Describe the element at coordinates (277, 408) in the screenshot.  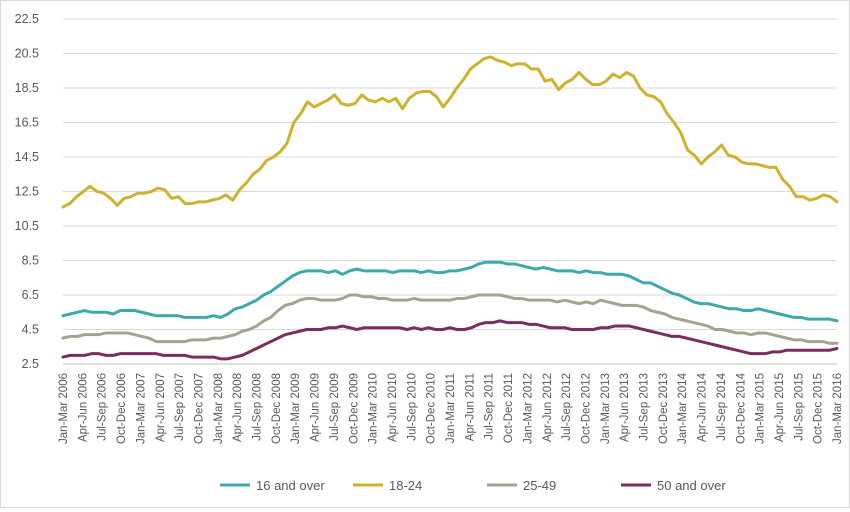
I see `x-tick-label: Oct-Dec 2008` at that location.